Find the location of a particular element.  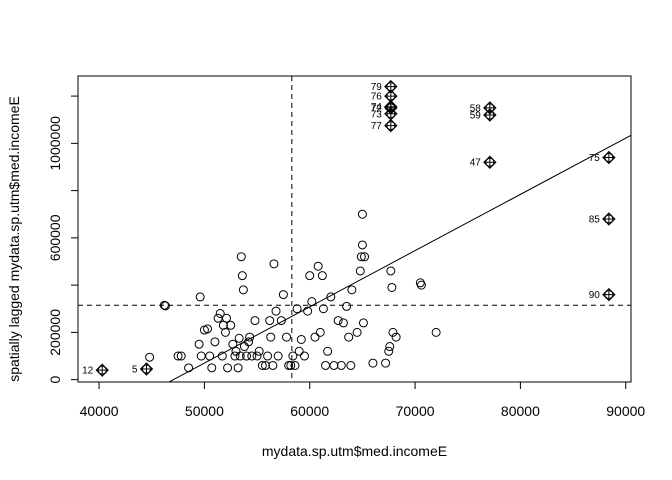

x-tick-label: 40000 is located at coordinates (99, 411).